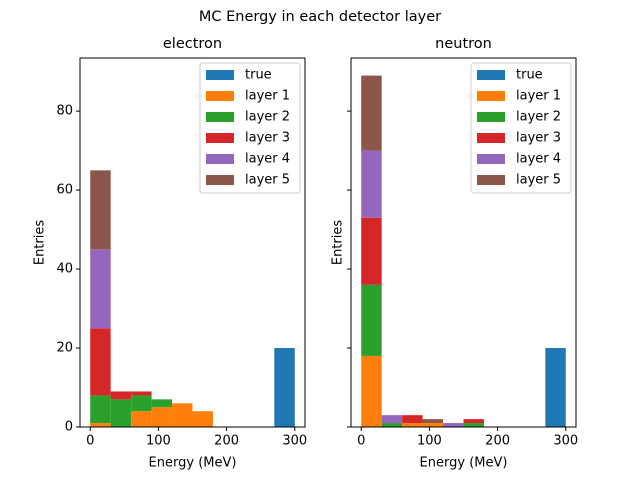 This screenshot has width=640, height=480. Describe the element at coordinates (320, 17) in the screenshot. I see `figure-title: MC Energy in each detector layer` at that location.